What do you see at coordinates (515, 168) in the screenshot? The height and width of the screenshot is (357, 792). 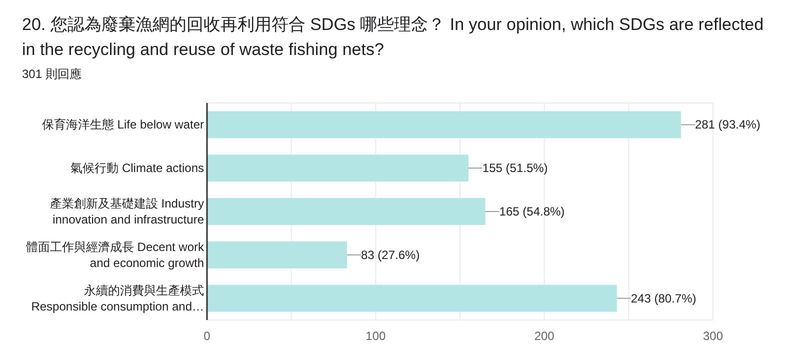 I see `data-label: 155 (51.5%)` at bounding box center [515, 168].